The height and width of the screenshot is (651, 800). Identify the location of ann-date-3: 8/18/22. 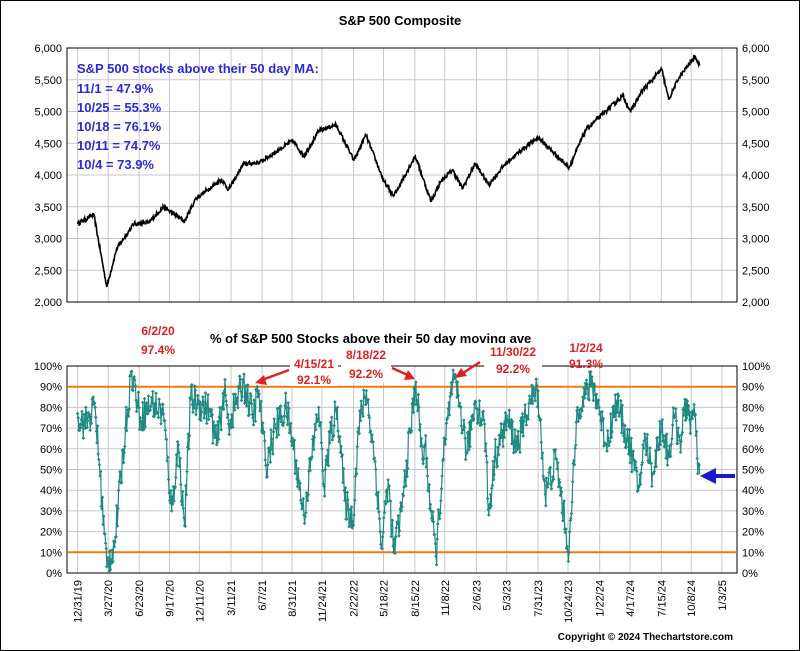
(366, 355).